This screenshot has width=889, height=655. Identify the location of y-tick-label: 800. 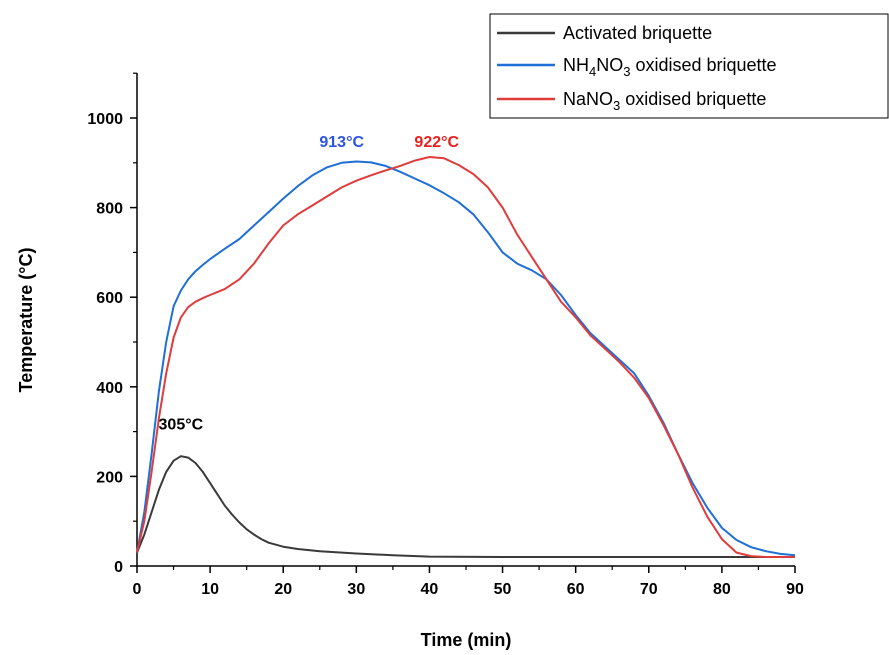
(109, 209).